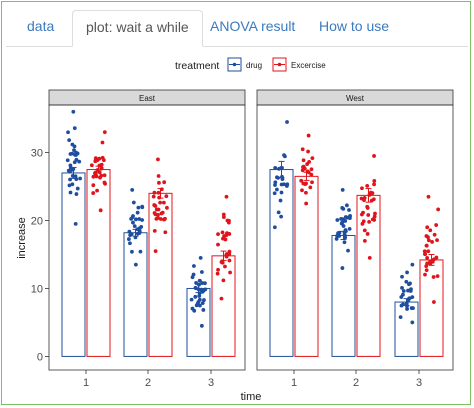 This screenshot has width=474, height=408. I want to click on y-tick-label: 20, so click(37, 222).